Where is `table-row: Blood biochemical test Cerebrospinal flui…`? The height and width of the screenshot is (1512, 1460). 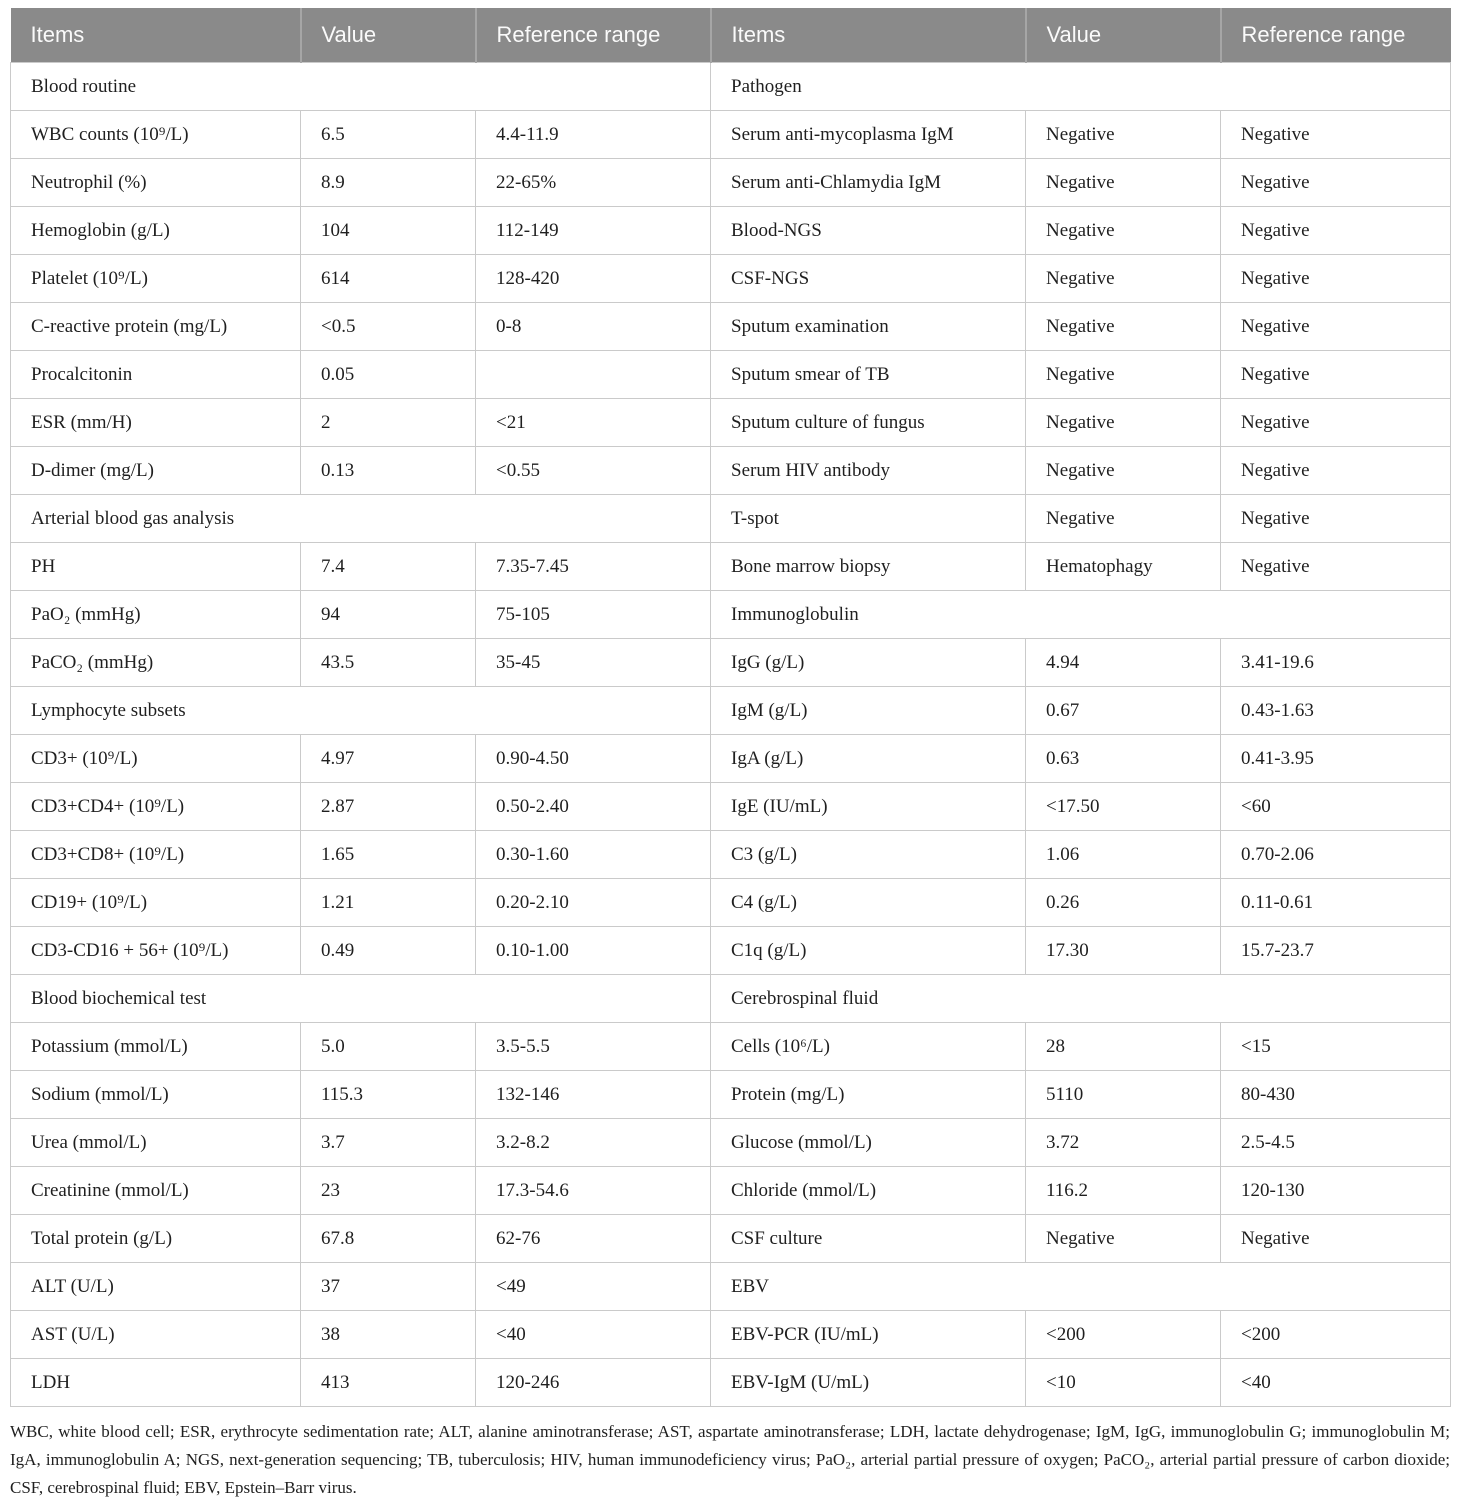 table-row: Blood biochemical test Cerebrospinal flui… is located at coordinates (730, 998).